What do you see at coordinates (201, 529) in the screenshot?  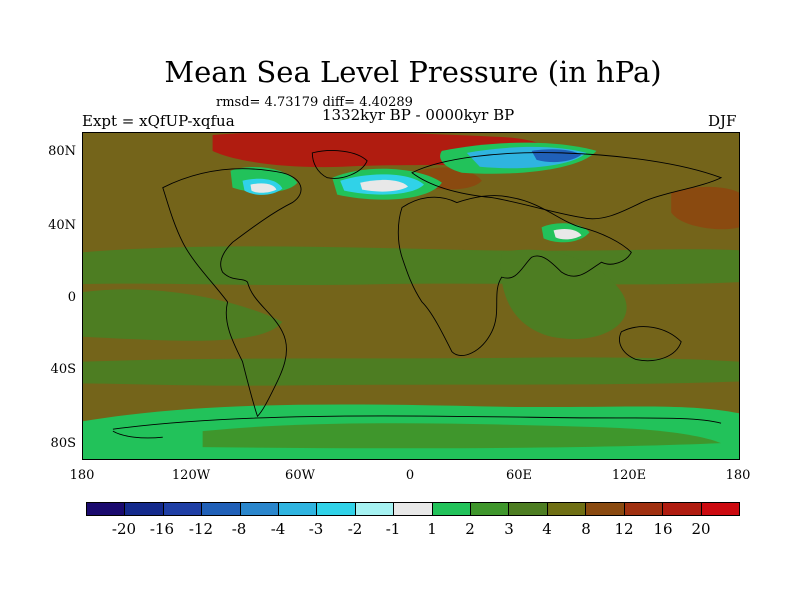 I see `colorbar-label: -12` at bounding box center [201, 529].